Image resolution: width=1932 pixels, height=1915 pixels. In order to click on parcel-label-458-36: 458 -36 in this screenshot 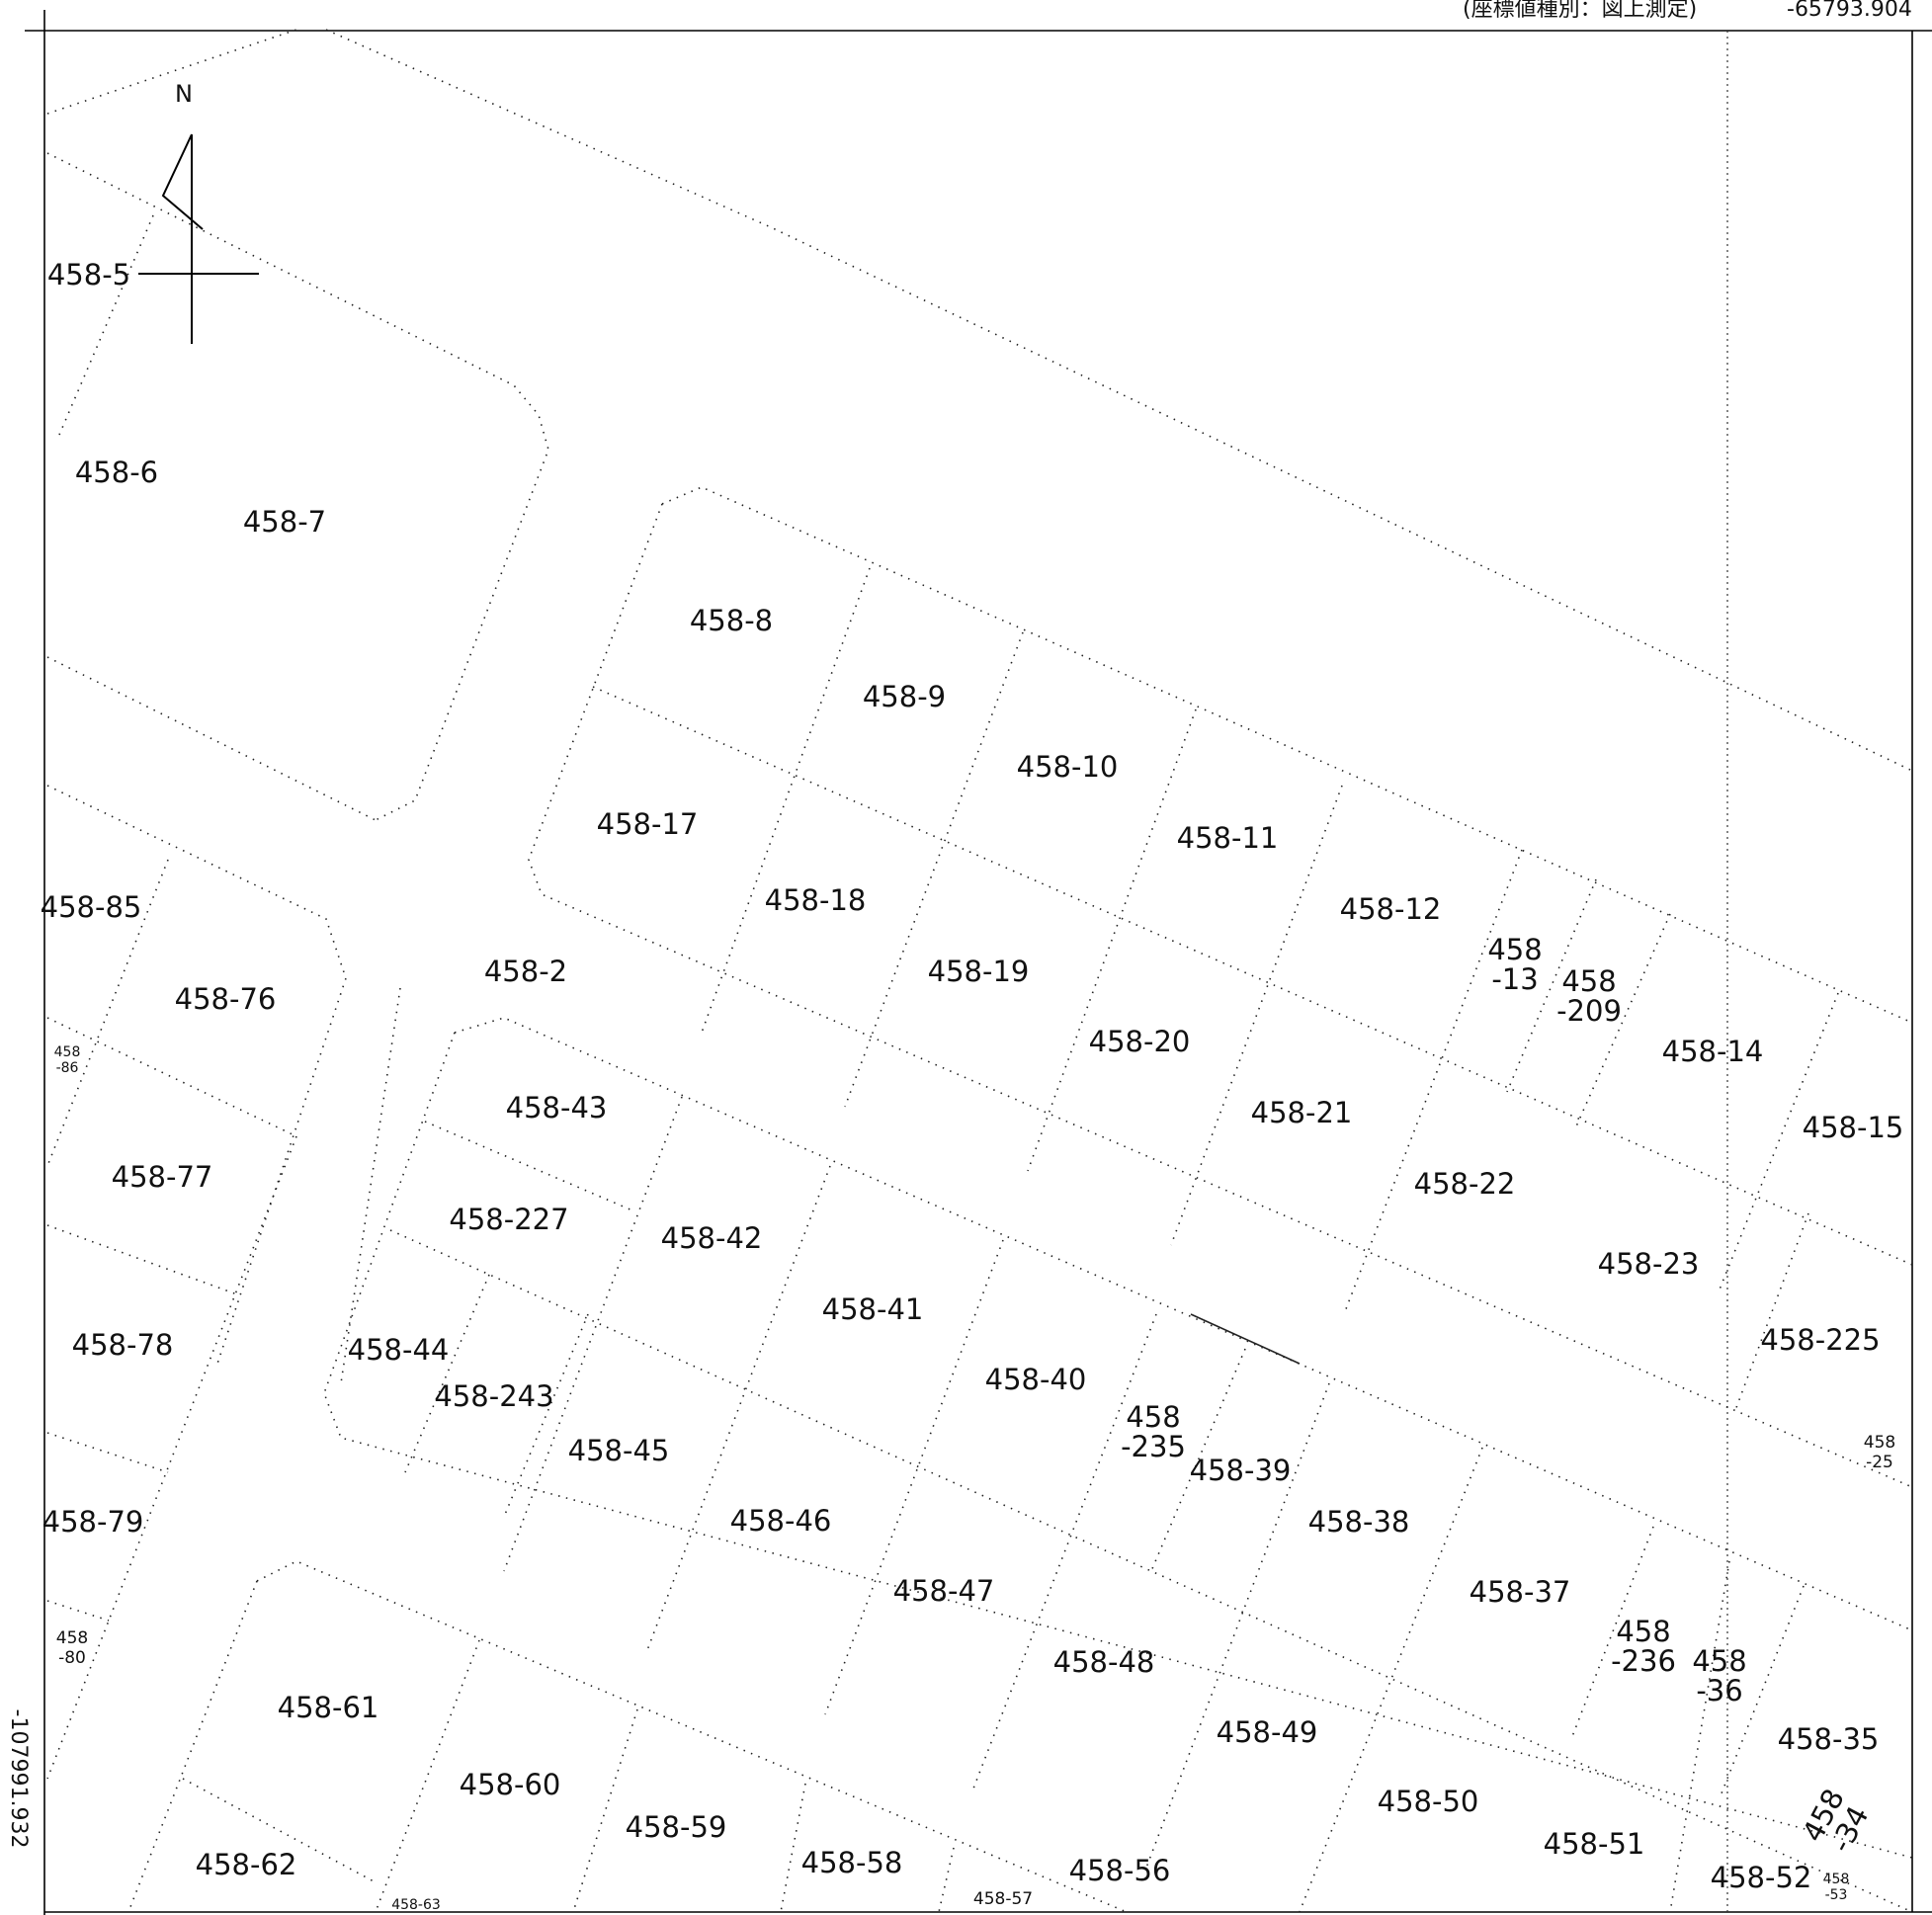, I will do `click(1719, 1675)`.